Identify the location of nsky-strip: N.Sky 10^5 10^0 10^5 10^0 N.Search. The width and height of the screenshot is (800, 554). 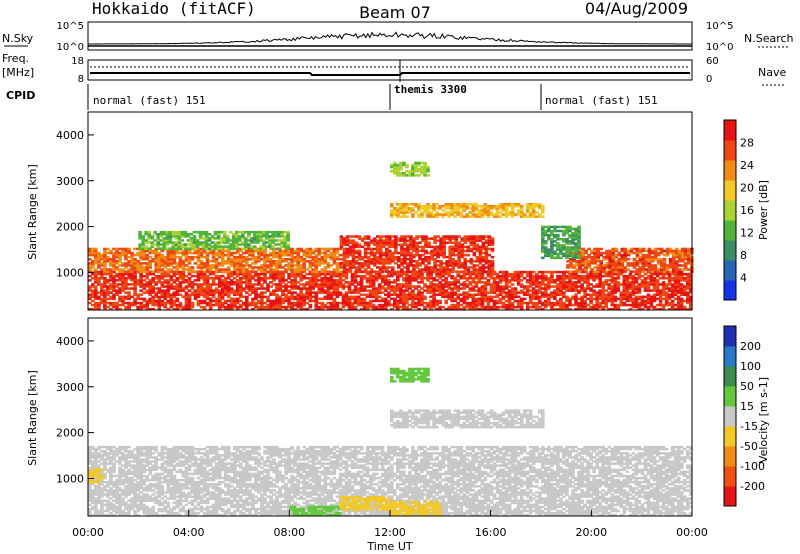
(398, 37).